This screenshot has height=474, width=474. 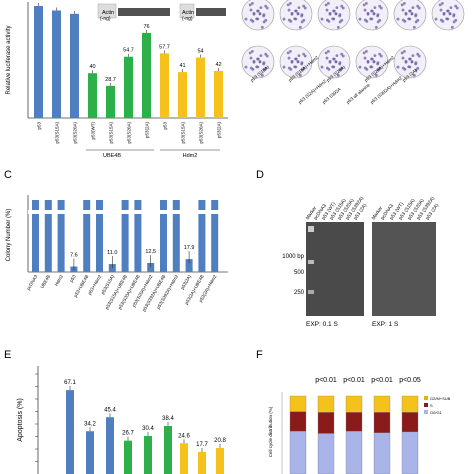 I want to click on panel-letter-f: F, so click(x=259, y=355).